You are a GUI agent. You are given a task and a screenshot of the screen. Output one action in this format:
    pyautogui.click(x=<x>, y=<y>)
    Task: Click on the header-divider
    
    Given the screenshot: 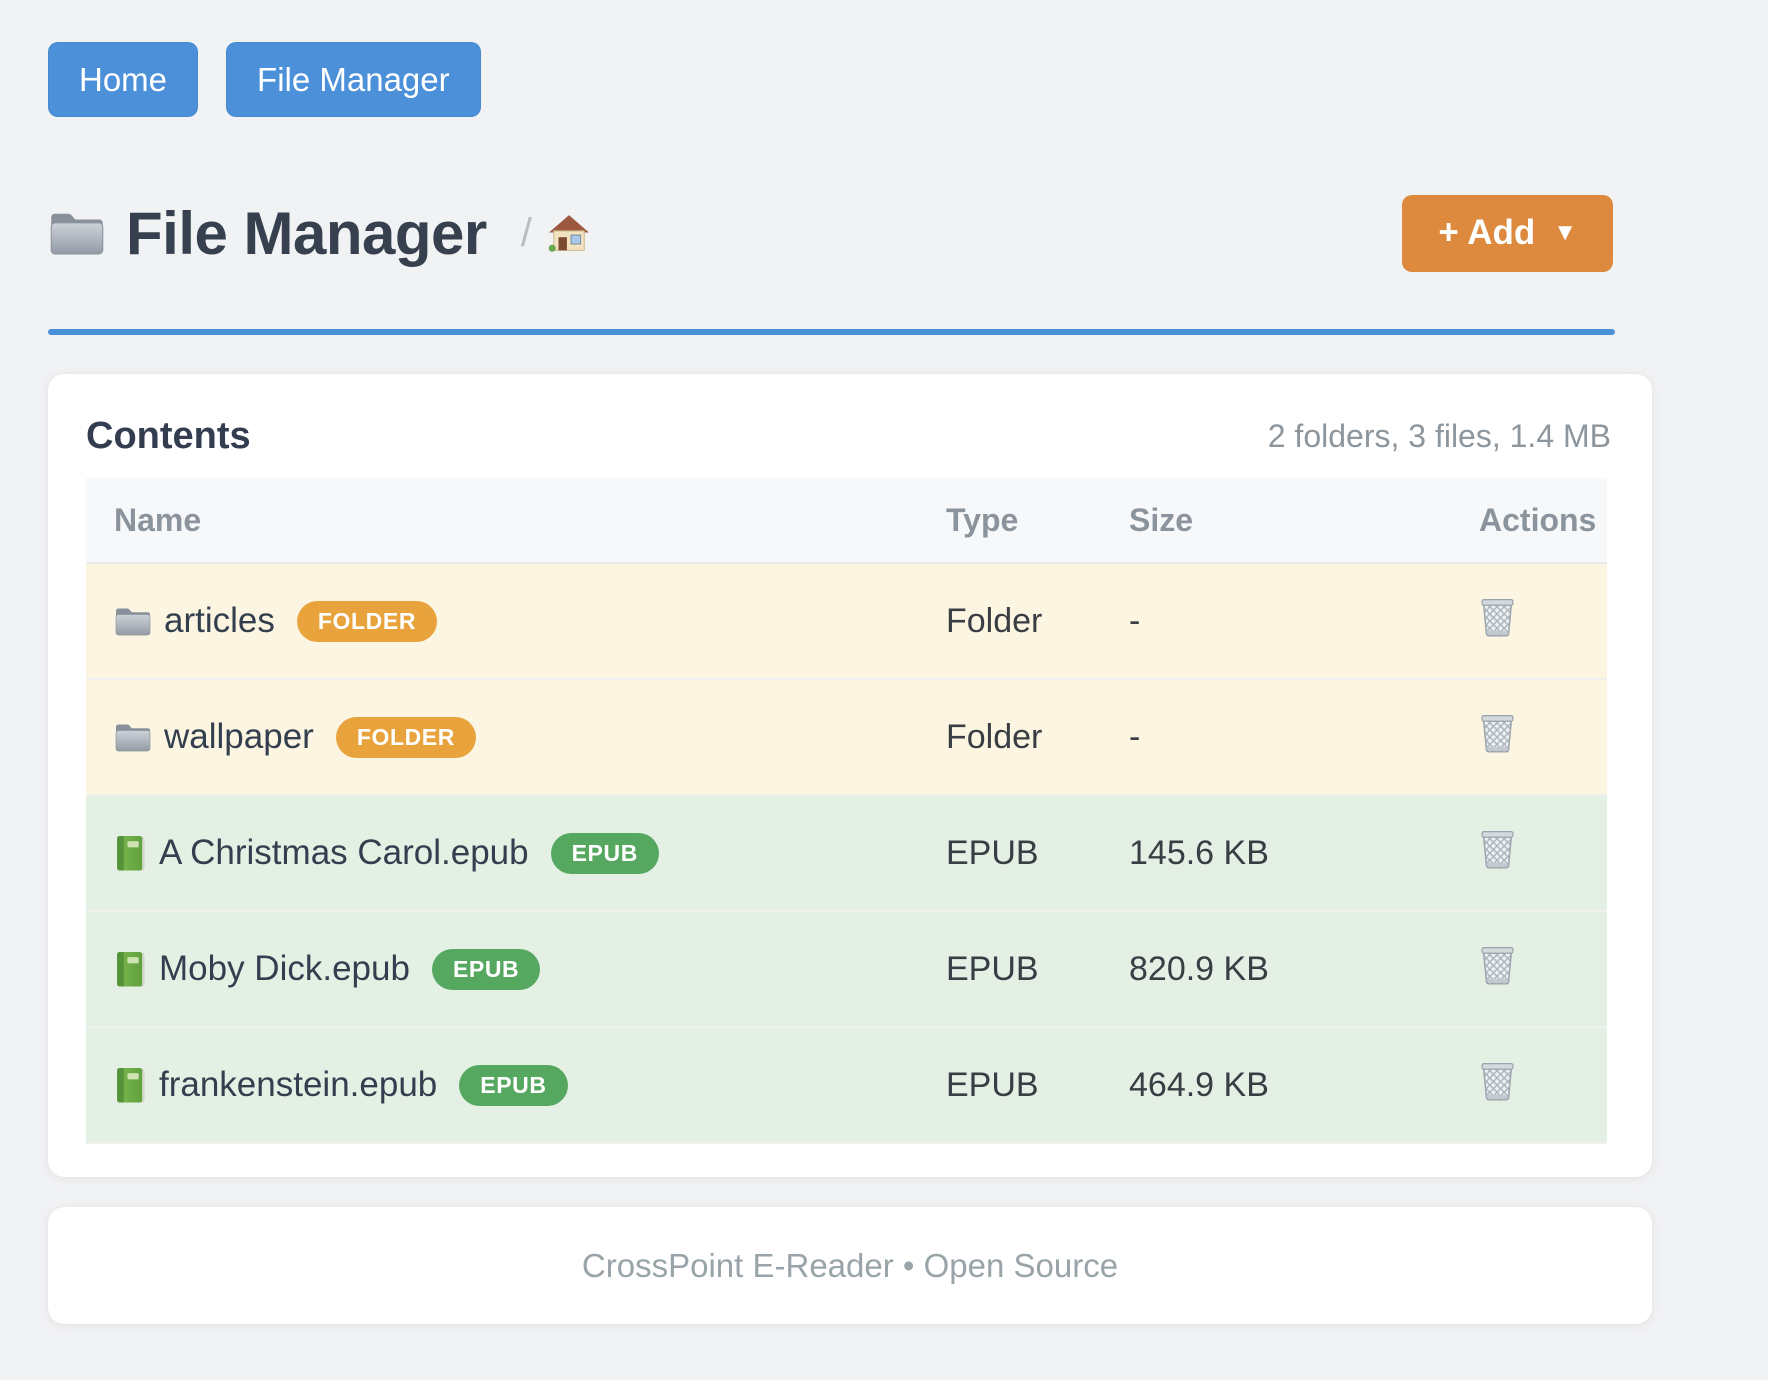 What is the action you would take?
    pyautogui.click(x=831, y=332)
    